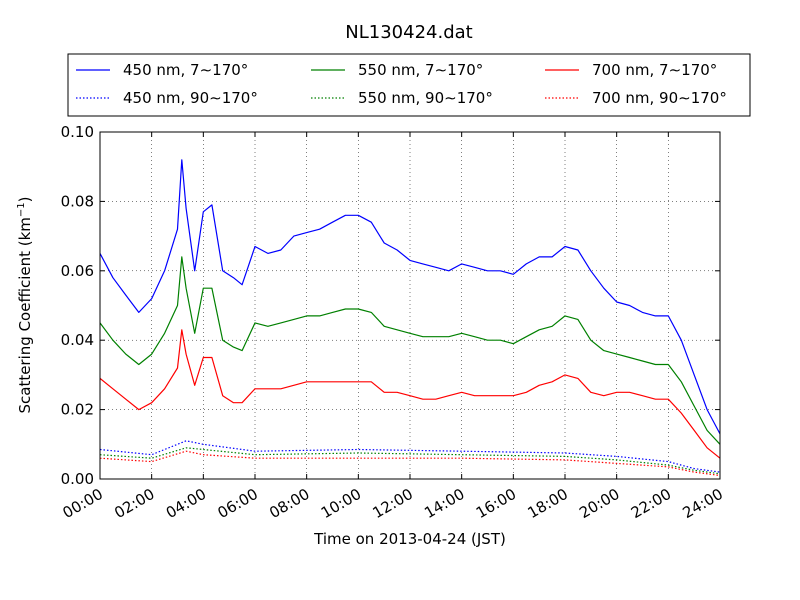 The height and width of the screenshot is (600, 800). What do you see at coordinates (393, 503) in the screenshot?
I see `x-tick-label: 12:00` at bounding box center [393, 503].